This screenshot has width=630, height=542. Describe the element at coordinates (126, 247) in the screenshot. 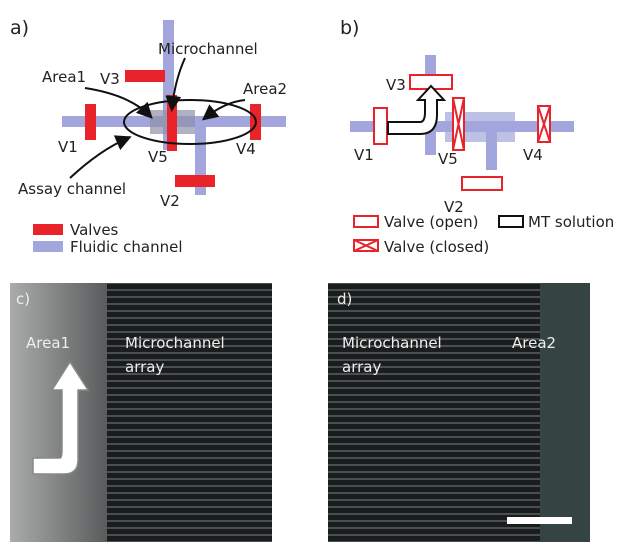

I see `legend-label: Fluidic channel` at that location.